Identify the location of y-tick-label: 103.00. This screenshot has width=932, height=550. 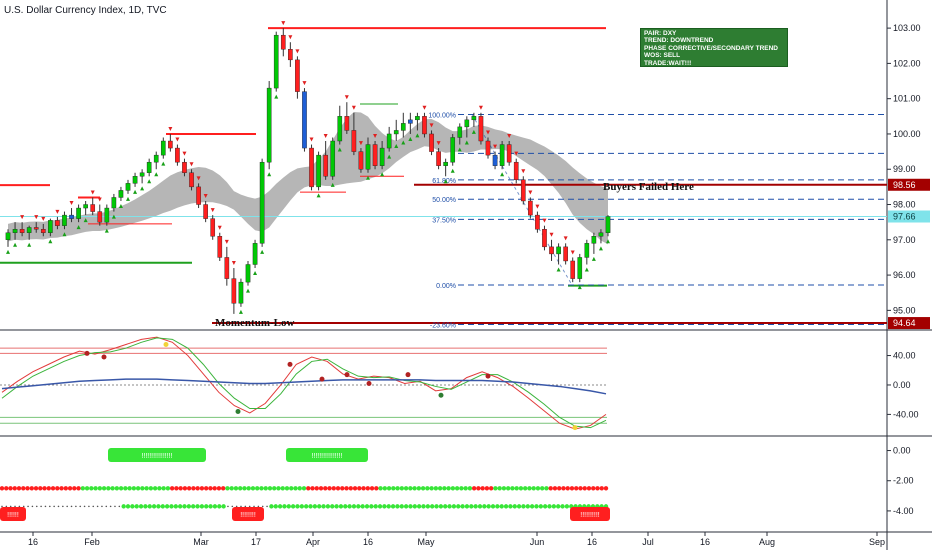
(907, 28).